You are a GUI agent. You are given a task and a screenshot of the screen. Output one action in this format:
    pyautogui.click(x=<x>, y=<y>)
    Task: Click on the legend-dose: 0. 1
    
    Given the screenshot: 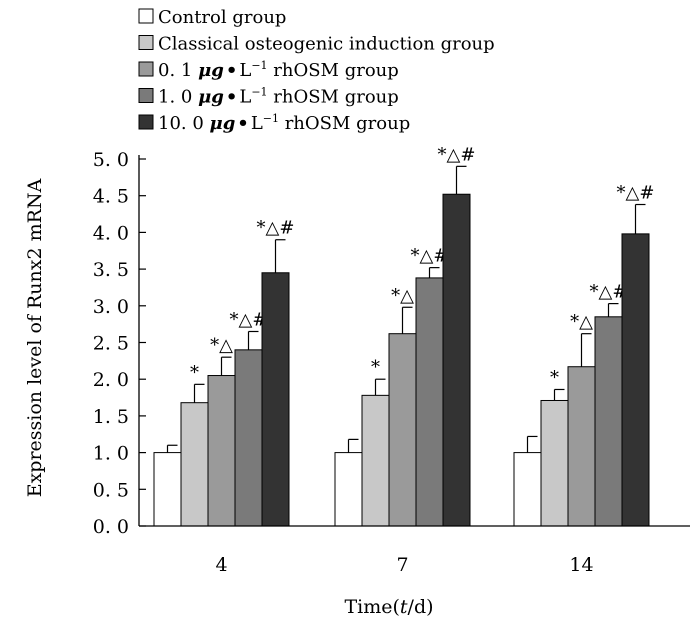 What is the action you would take?
    pyautogui.click(x=178, y=70)
    